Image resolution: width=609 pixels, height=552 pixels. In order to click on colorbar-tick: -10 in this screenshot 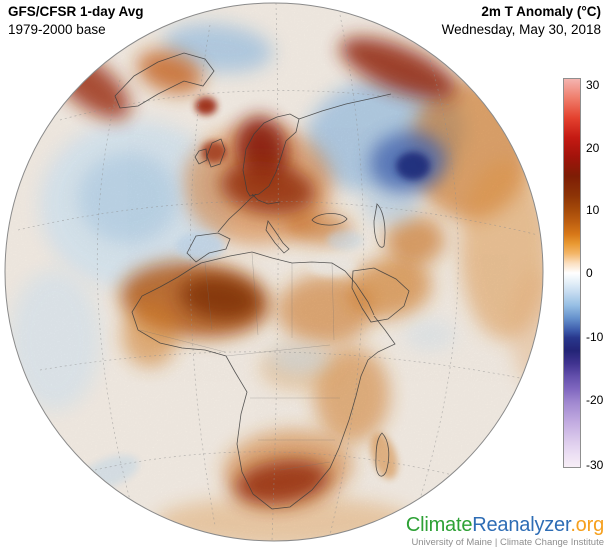, I will do `click(595, 337)`.